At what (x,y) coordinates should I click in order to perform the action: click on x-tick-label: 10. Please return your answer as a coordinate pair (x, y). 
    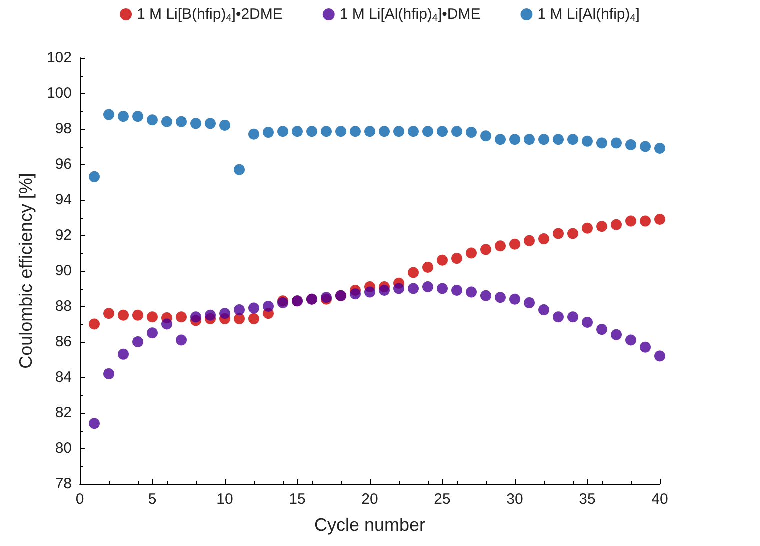
    Looking at the image, I should click on (225, 499).